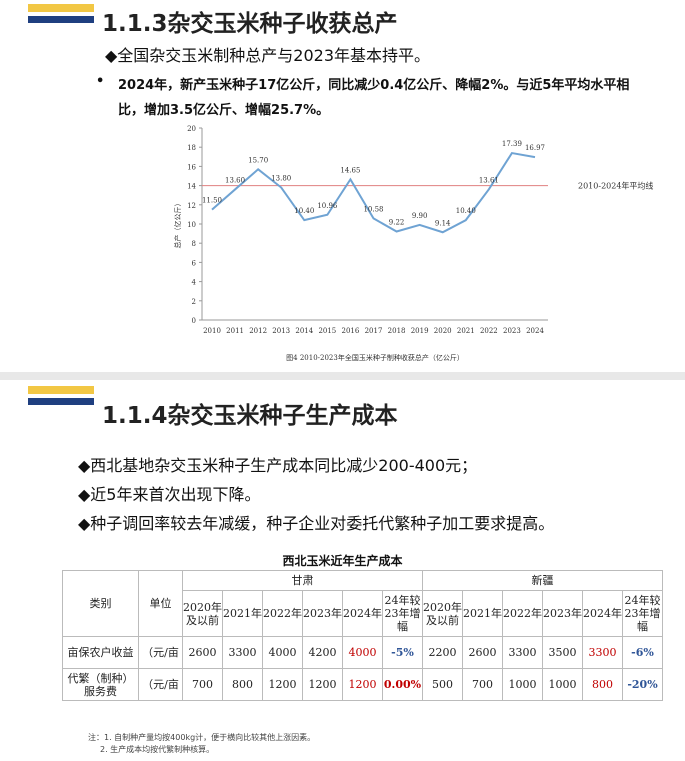  What do you see at coordinates (100, 603) in the screenshot?
I see `th: 类别` at bounding box center [100, 603].